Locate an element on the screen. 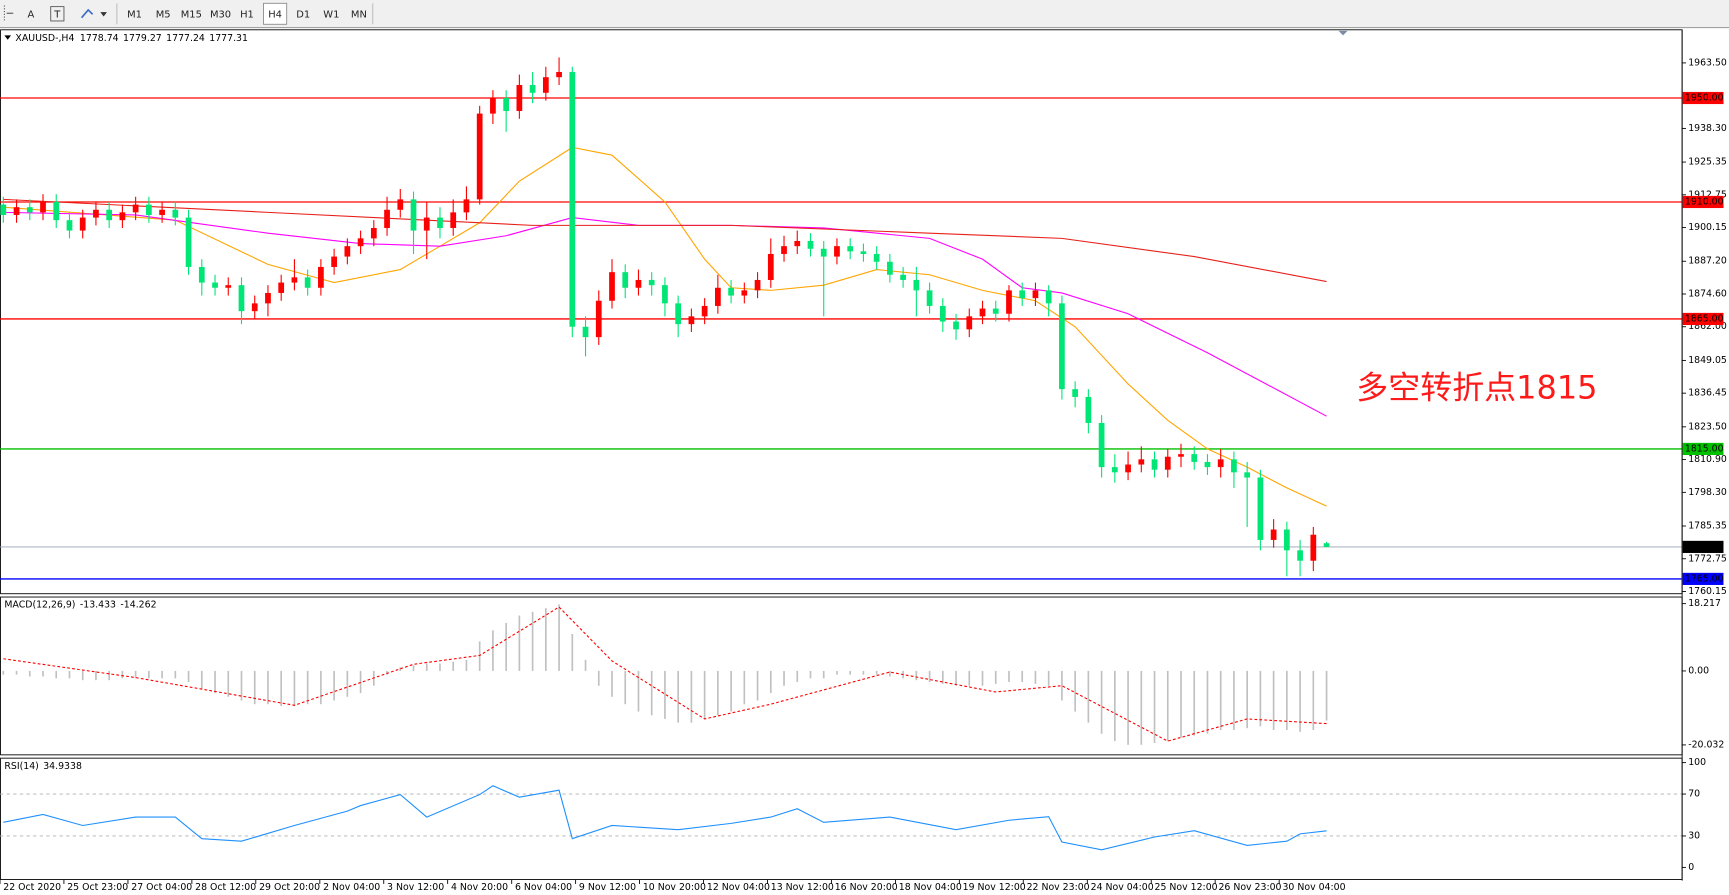  label-tool: T is located at coordinates (57, 14).